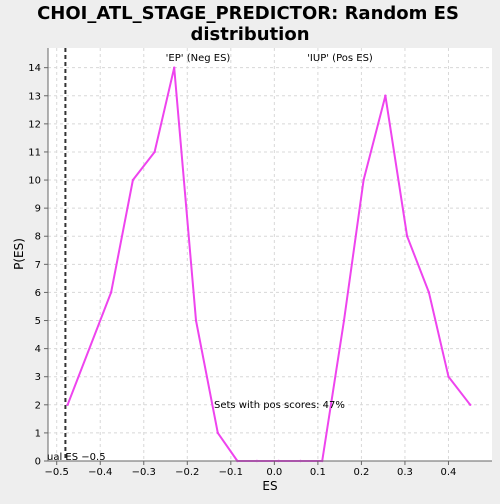  I want to click on y-tick-label: 1, so click(38, 433).